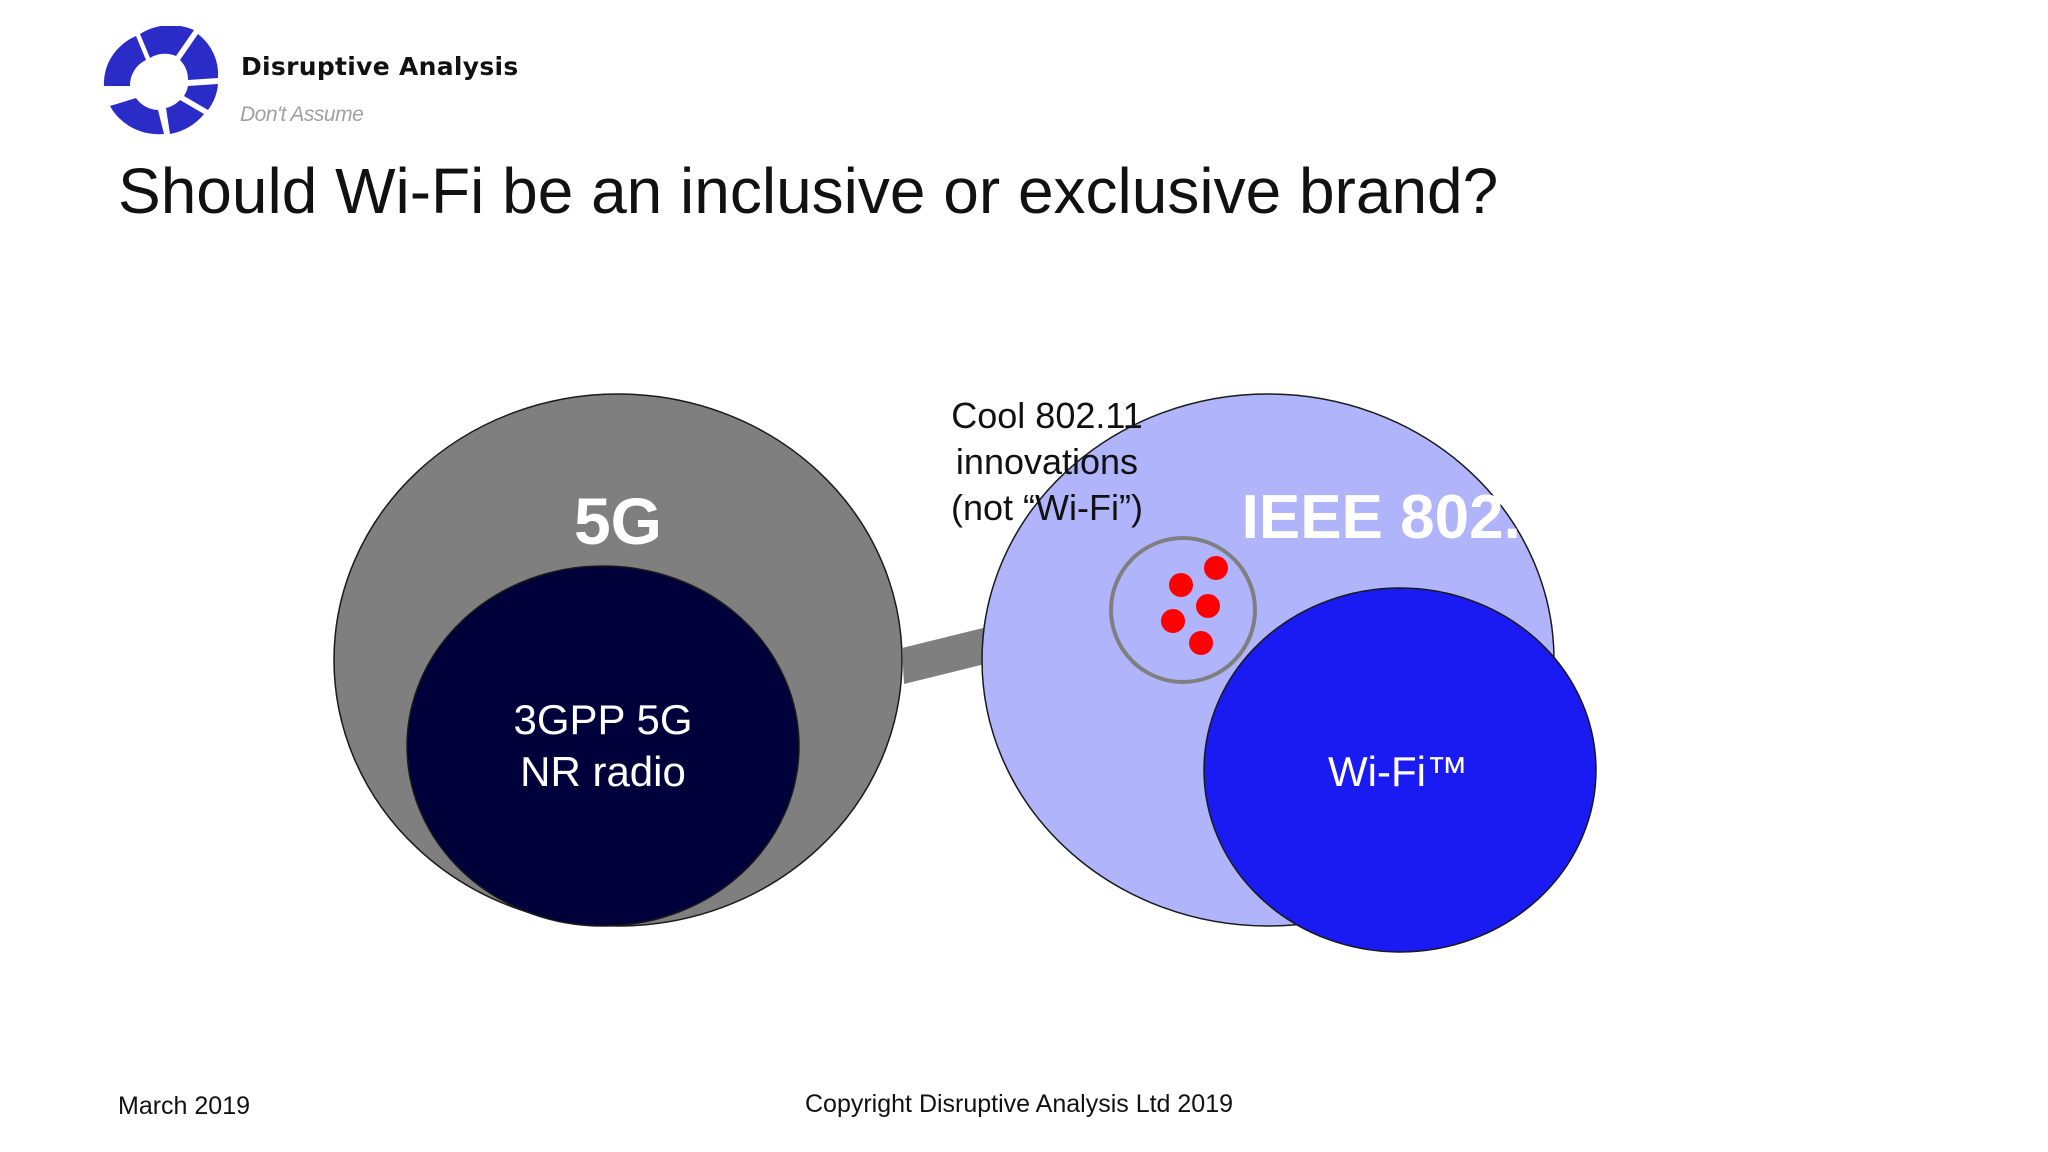 This screenshot has width=2048, height=1152. Describe the element at coordinates (184, 1106) in the screenshot. I see `footer-date: March 2019` at that location.